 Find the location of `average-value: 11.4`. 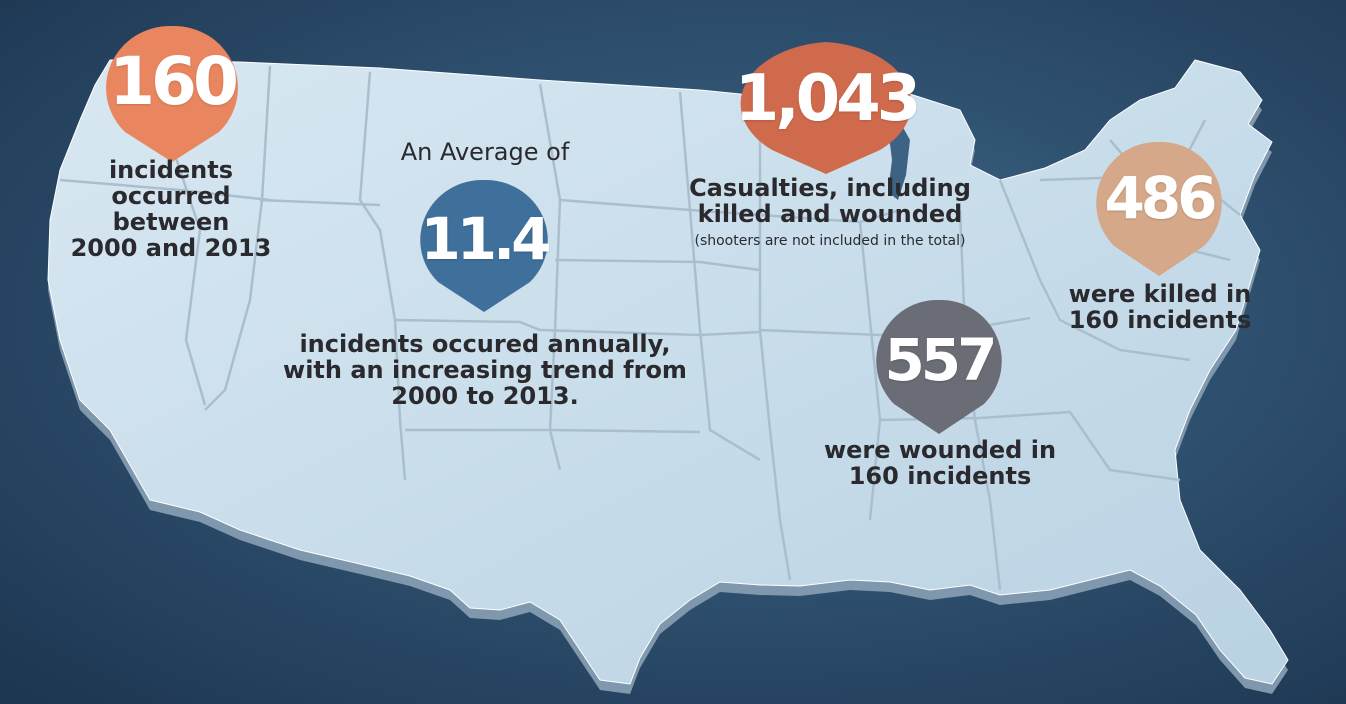

average-value: 11.4 is located at coordinates (485, 239).